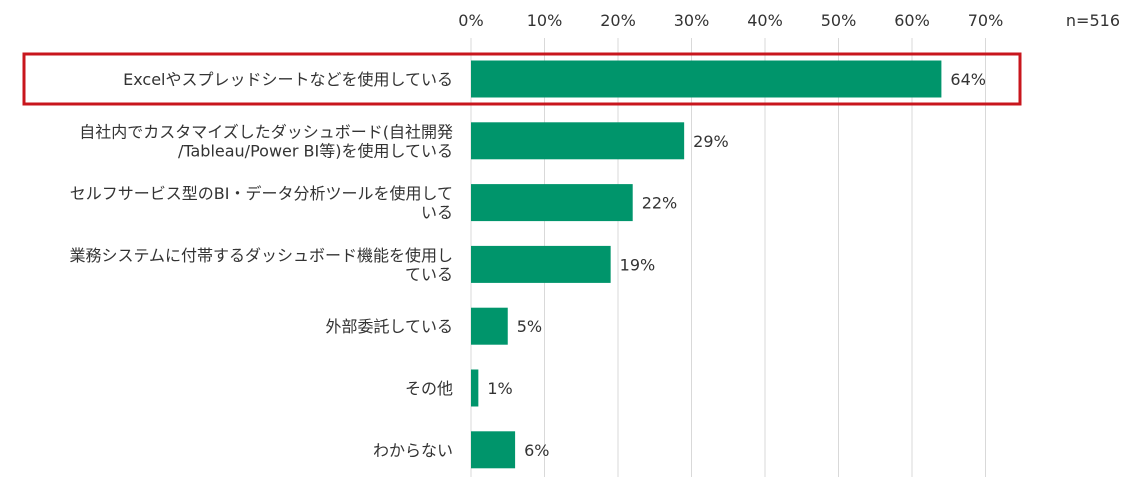  Describe the element at coordinates (413, 450) in the screenshot. I see `category-label: わからない` at that location.